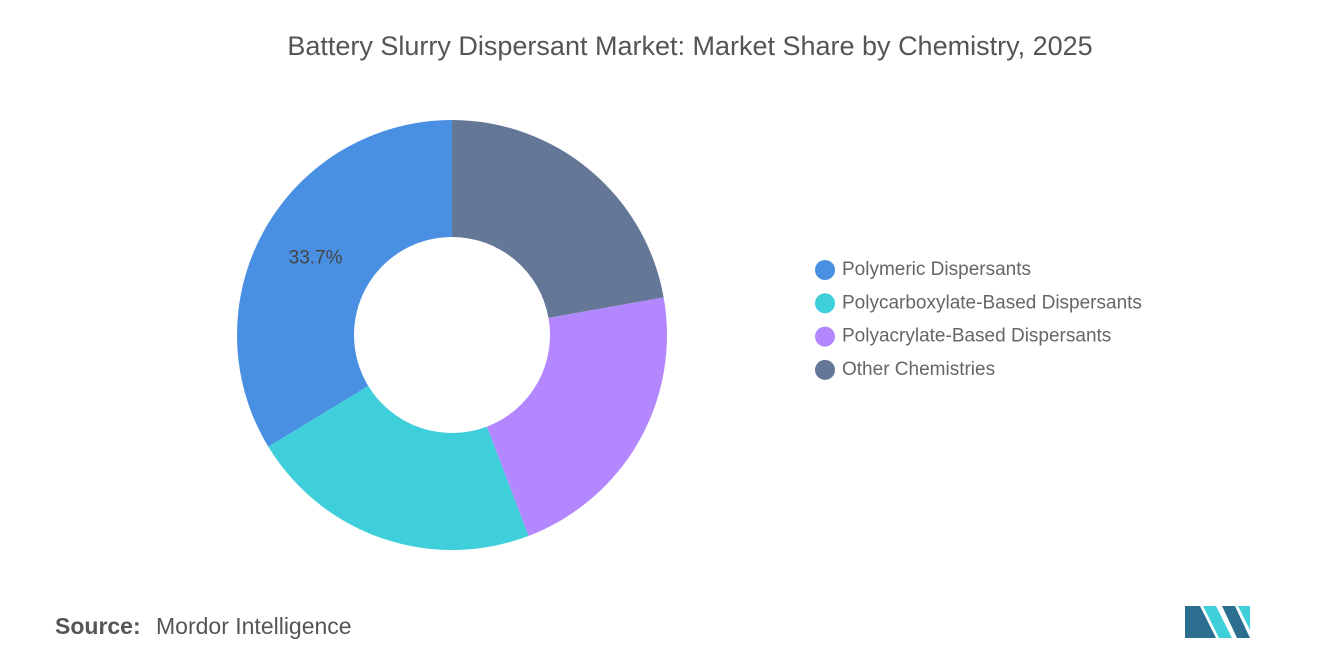 This screenshot has height=665, width=1320. What do you see at coordinates (976, 336) in the screenshot?
I see `legend-label: Polyacrylate-Based Dispersants` at bounding box center [976, 336].